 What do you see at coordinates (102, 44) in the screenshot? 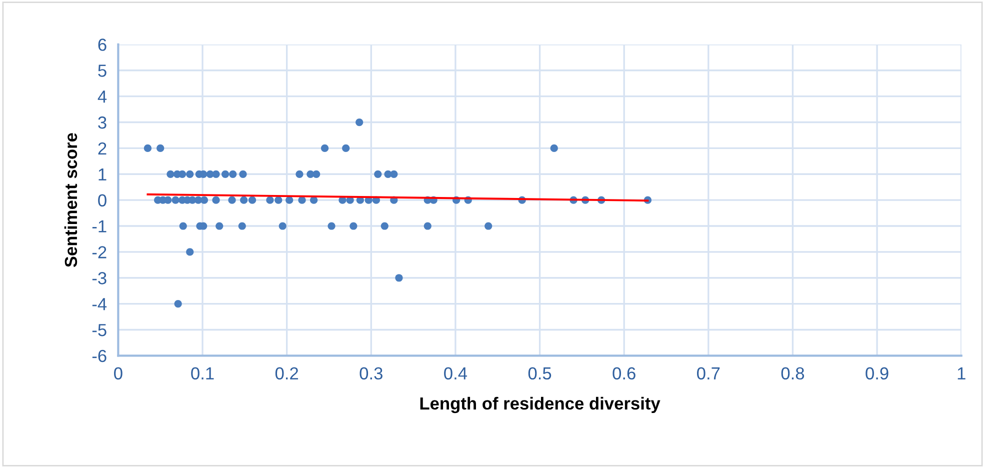
I see `y-tick-label: 6` at bounding box center [102, 44].